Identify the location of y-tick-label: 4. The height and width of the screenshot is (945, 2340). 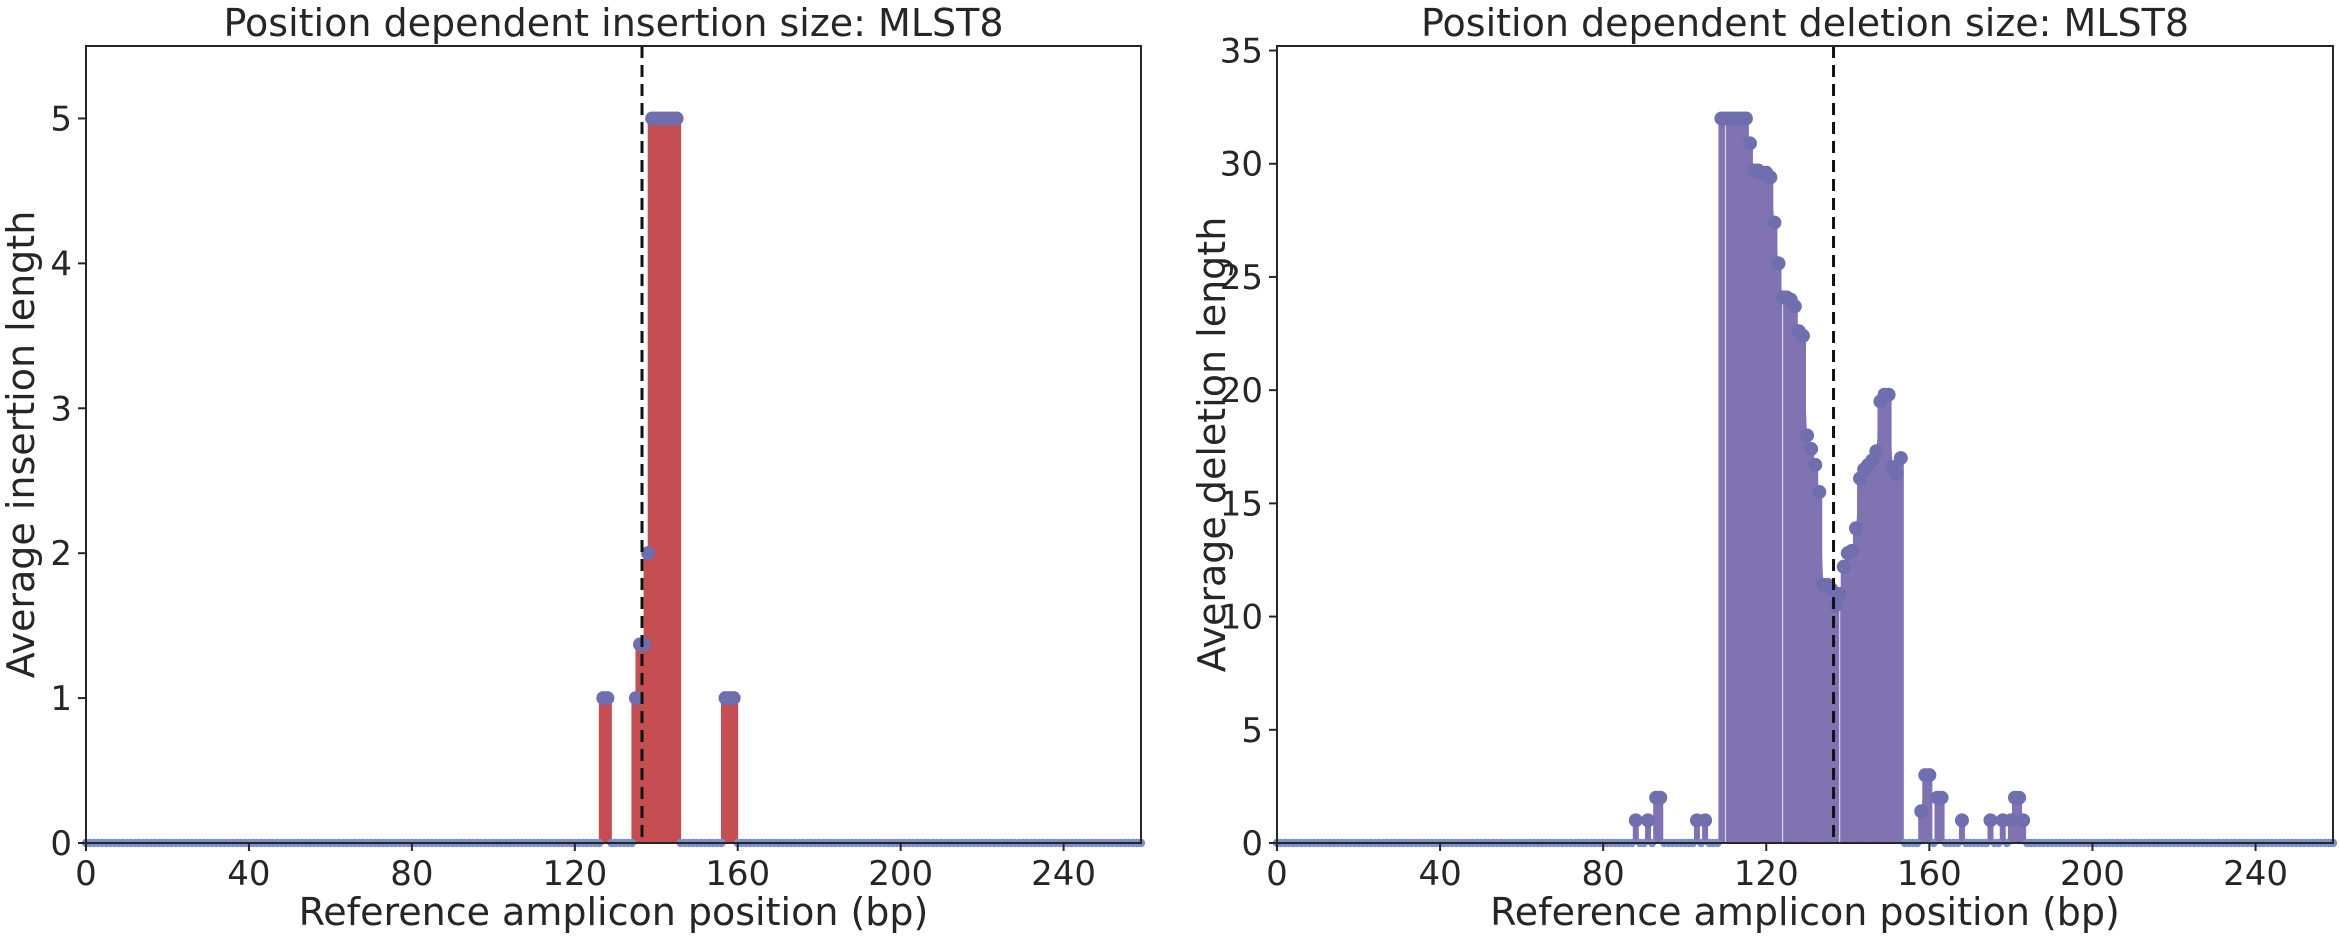
(61, 264).